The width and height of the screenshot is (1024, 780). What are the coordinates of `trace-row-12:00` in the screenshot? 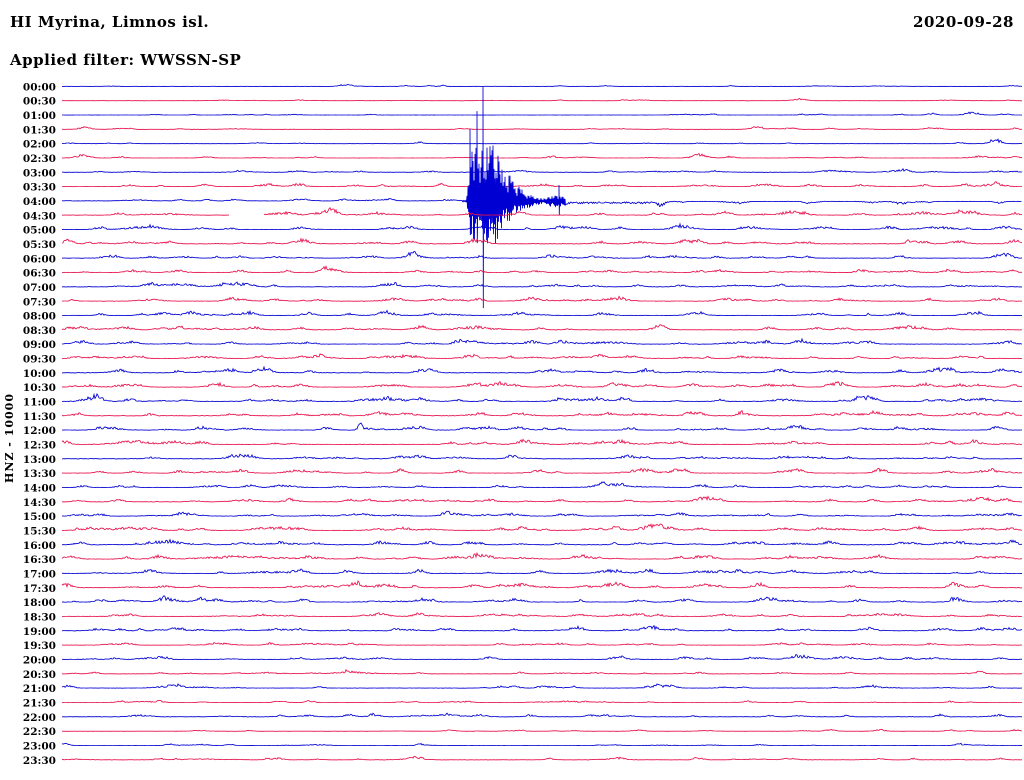 It's located at (542, 426).